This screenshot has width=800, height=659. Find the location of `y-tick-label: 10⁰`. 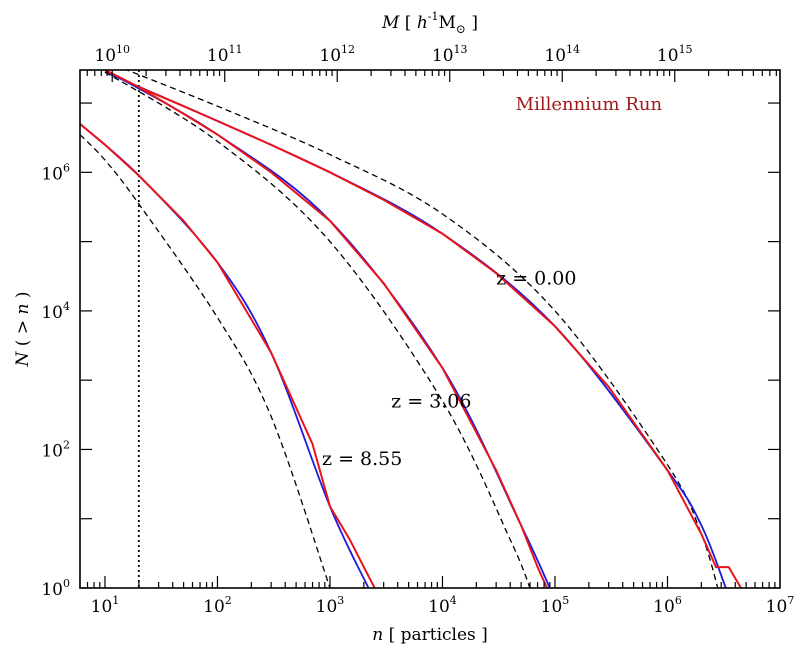

y-tick-label: 10⁰ is located at coordinates (55, 588).